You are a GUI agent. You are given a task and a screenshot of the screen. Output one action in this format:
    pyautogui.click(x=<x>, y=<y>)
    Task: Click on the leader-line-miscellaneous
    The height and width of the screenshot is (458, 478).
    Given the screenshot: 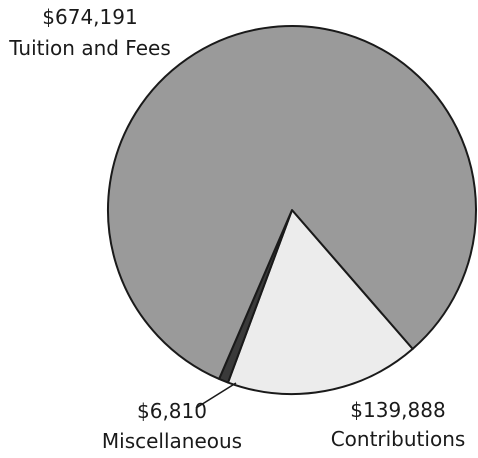 What is the action you would take?
    pyautogui.click(x=216, y=395)
    